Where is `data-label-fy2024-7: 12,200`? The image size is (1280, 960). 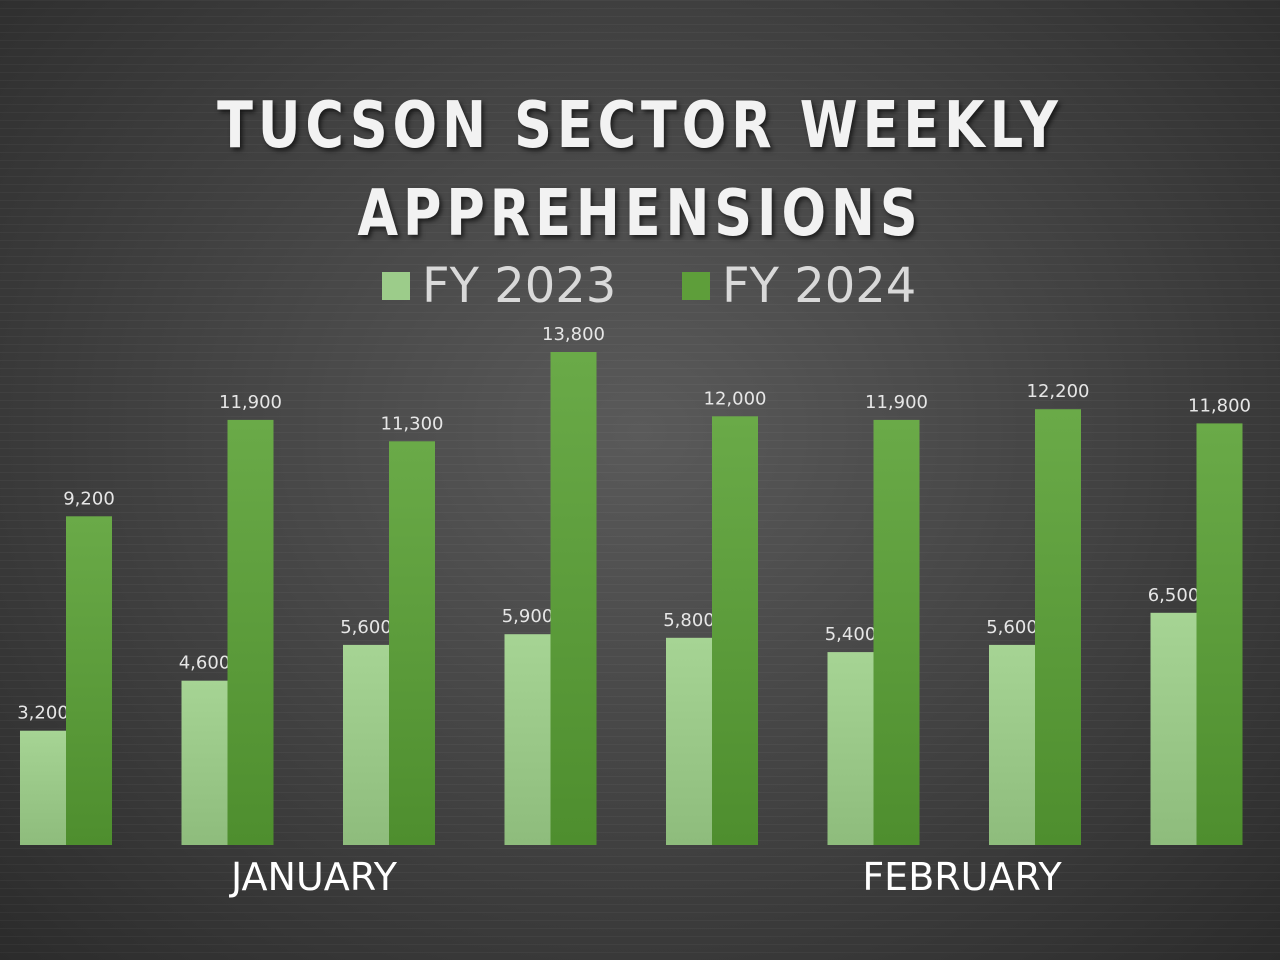
data-label-fy2024-7: 12,200 is located at coordinates (1058, 391).